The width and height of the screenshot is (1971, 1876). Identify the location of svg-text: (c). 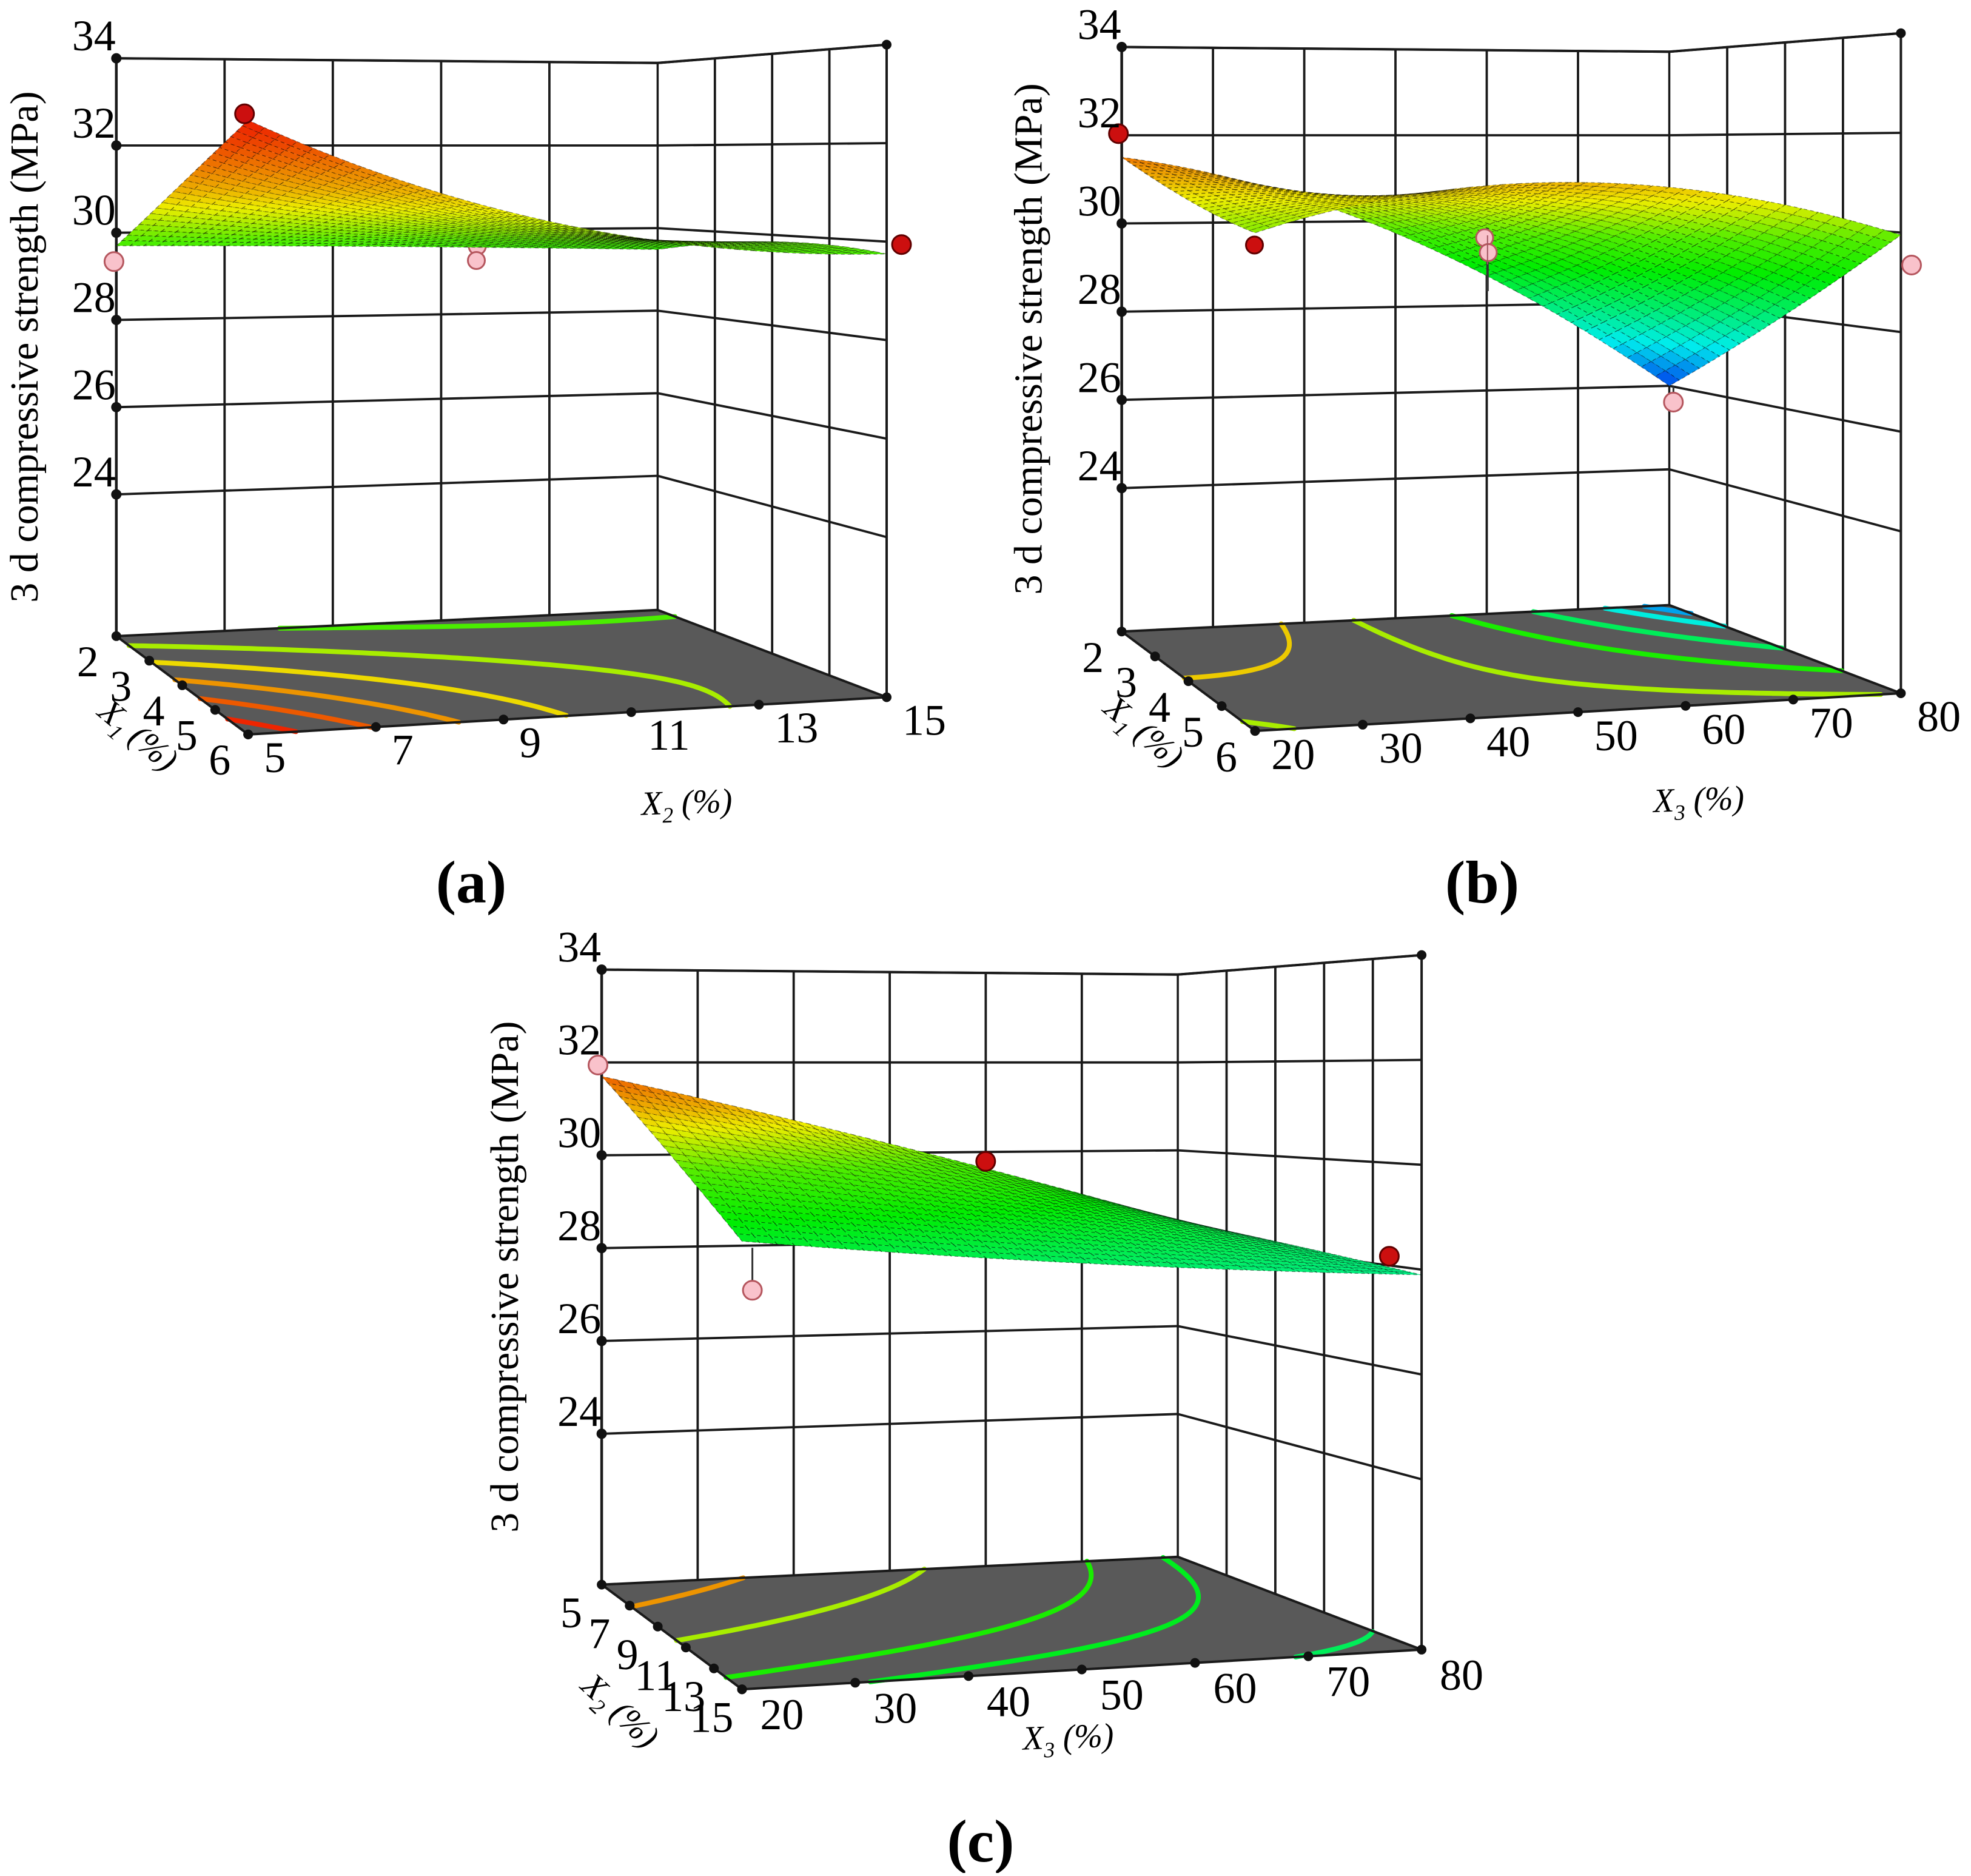
(981, 1840).